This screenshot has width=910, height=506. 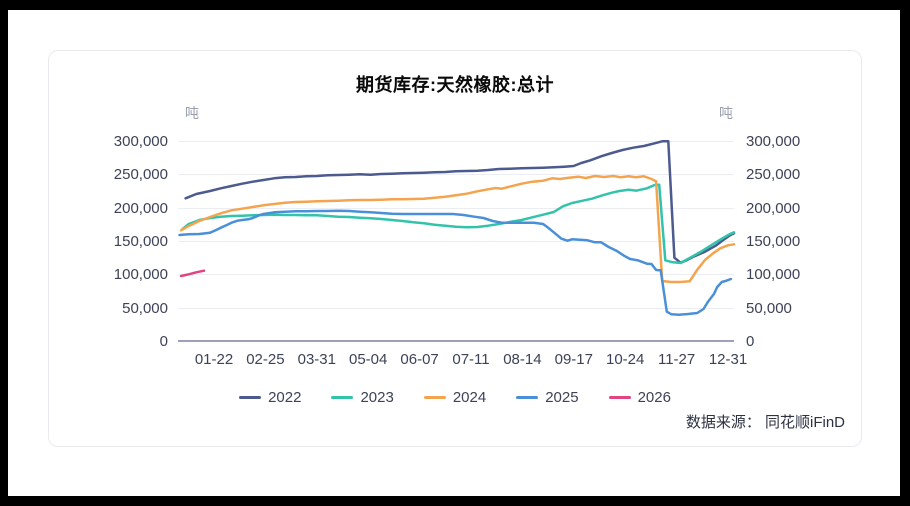 I want to click on legend-label-2023: 2023, so click(x=377, y=397).